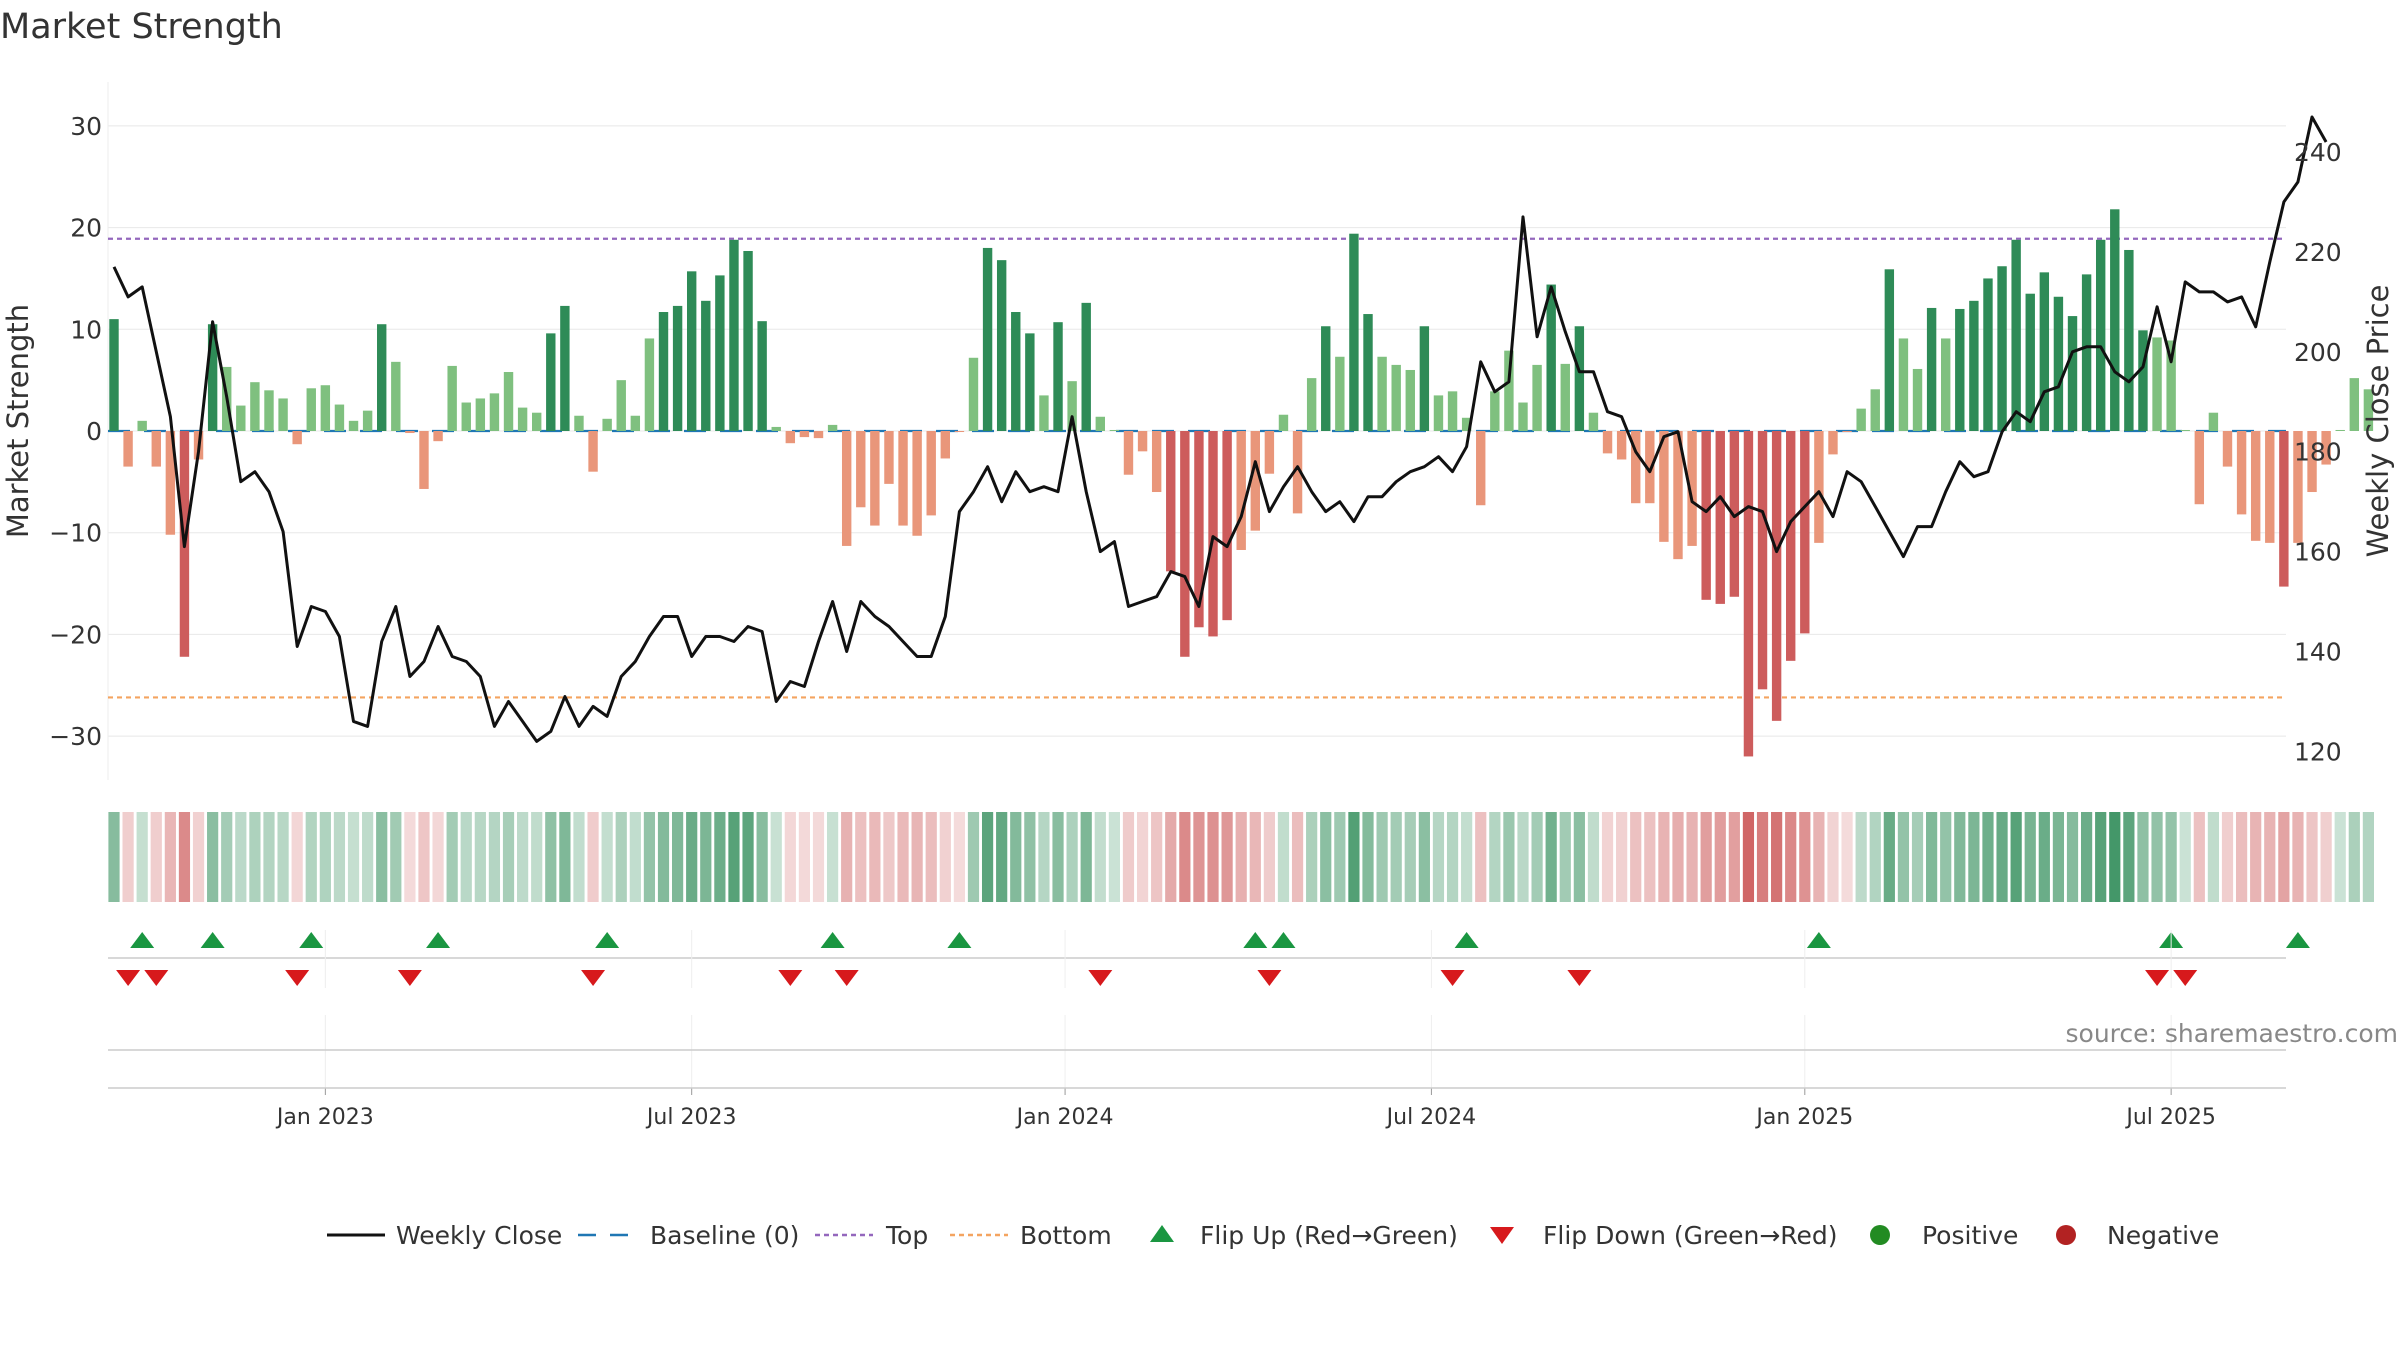  I want to click on left-axis-title: Market Strength, so click(18, 421).